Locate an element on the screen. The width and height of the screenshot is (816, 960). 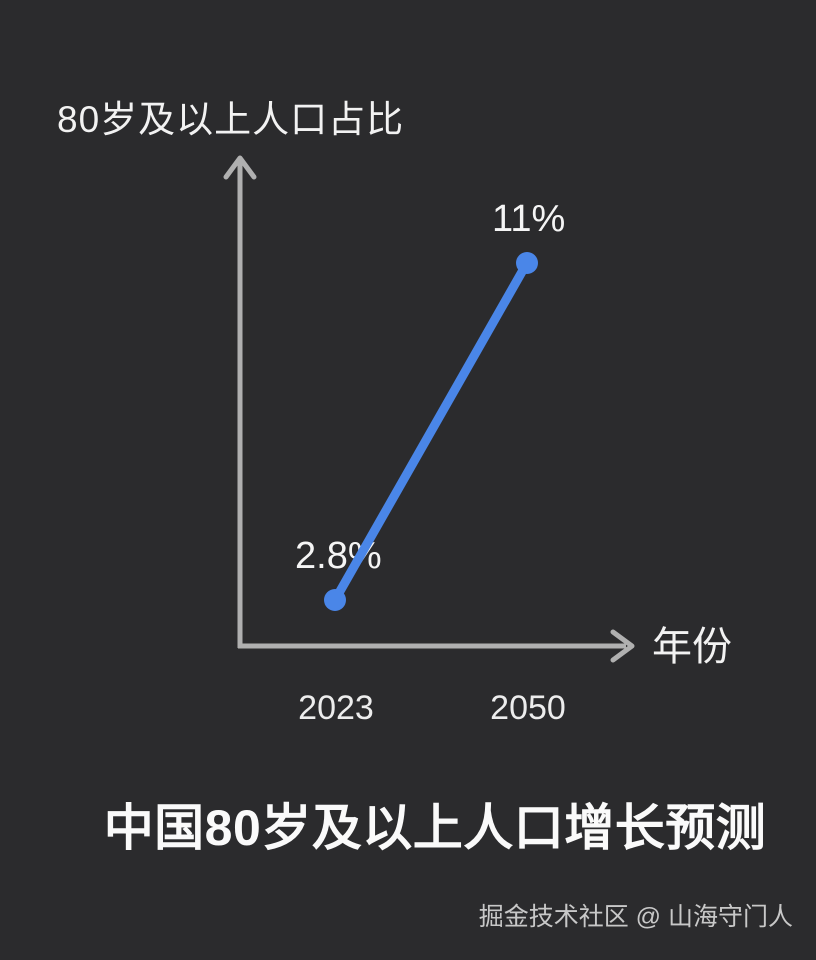
data-label-2050: 11% is located at coordinates (529, 219).